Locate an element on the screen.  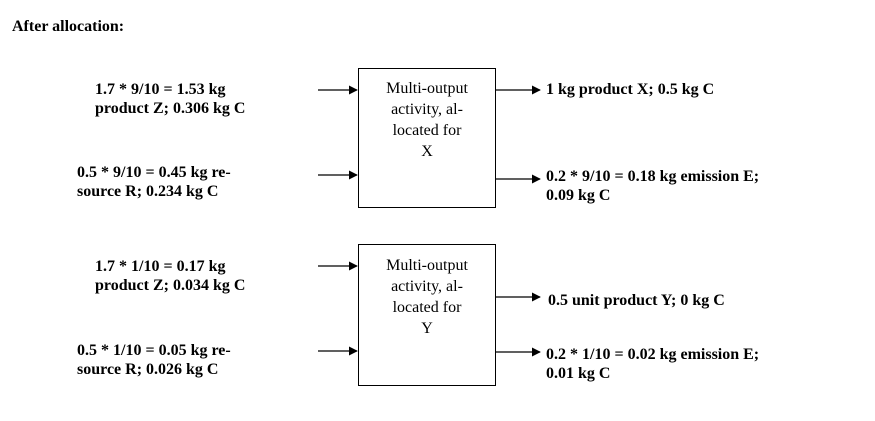
input-line: source R; 0.234 kg C is located at coordinates (148, 191).